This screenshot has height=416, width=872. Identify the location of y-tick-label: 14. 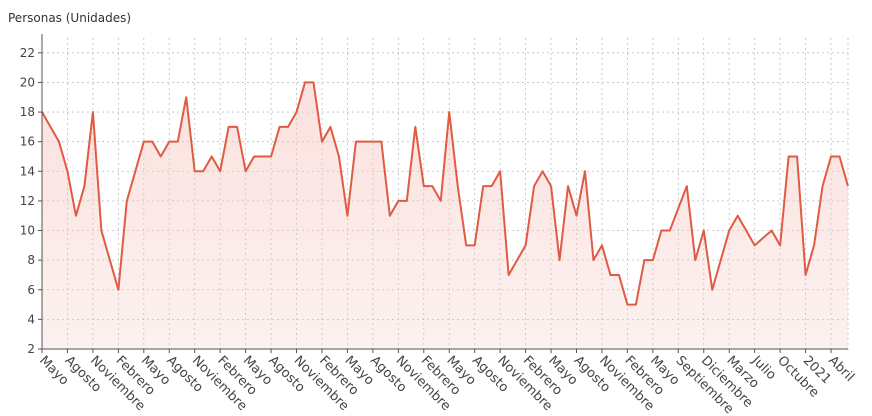
(27, 171).